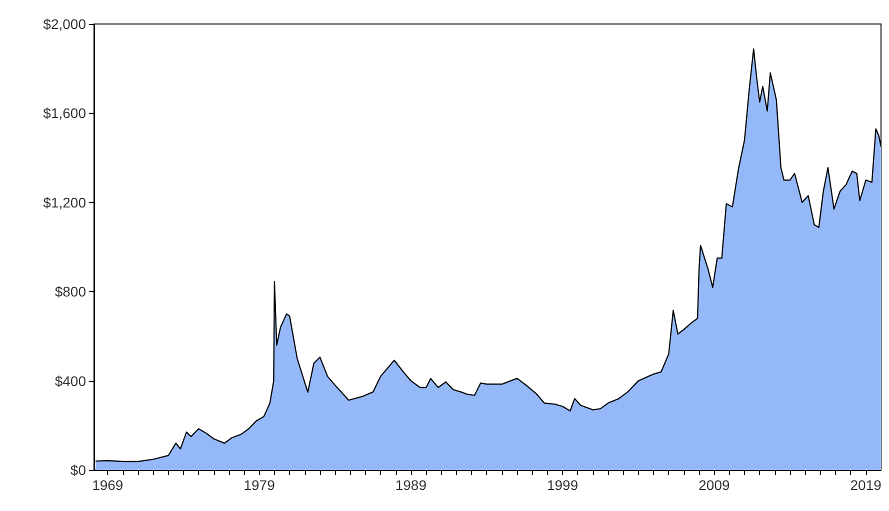 The image size is (889, 511). I want to click on y-tick-label: $1,600, so click(64, 113).